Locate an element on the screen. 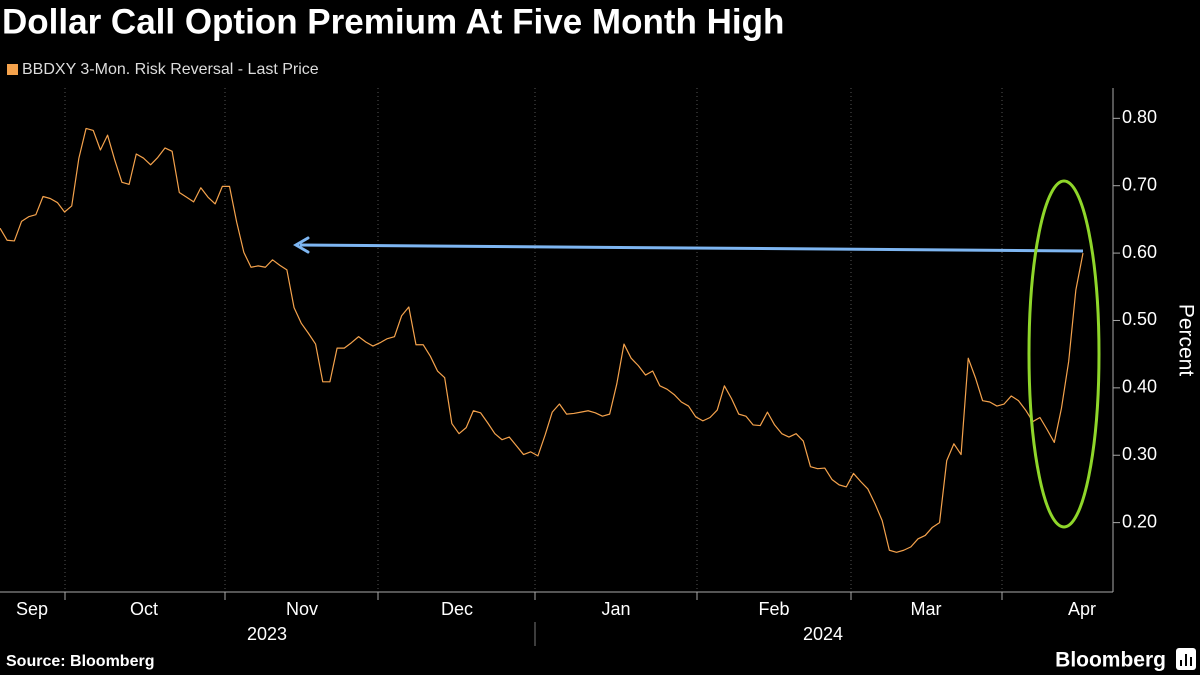 This screenshot has width=1200, height=675. y-tick-label: 0.40 is located at coordinates (1139, 387).